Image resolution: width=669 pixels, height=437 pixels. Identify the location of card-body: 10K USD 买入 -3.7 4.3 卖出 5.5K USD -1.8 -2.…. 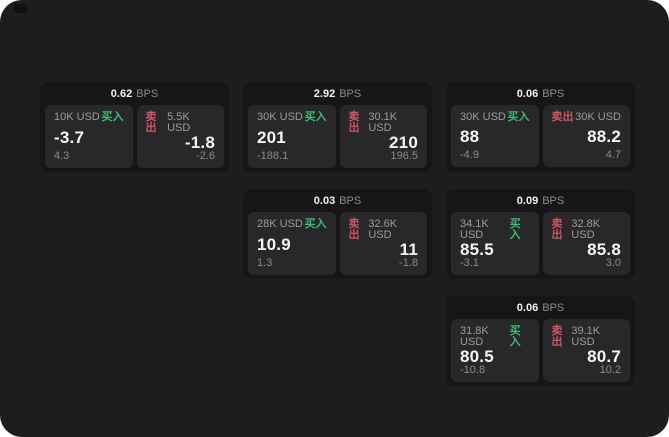
(134, 139).